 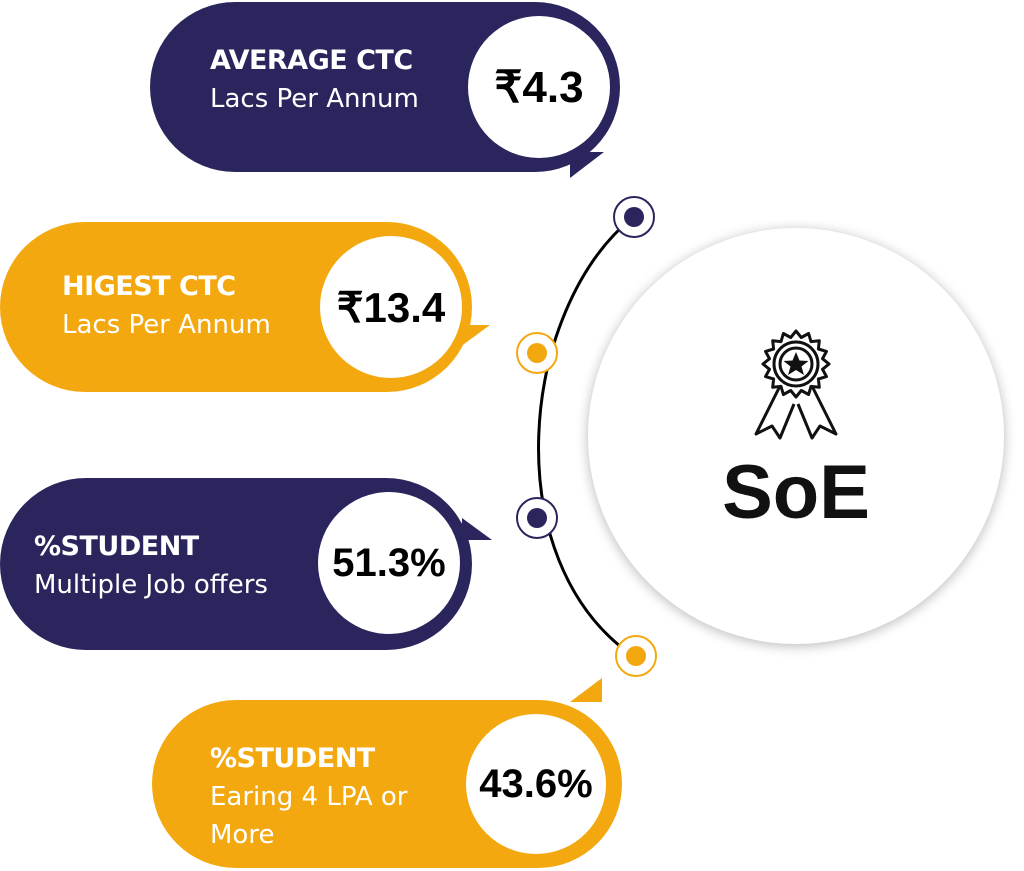 I want to click on stat-subheading-line-2: More, so click(x=242, y=835).